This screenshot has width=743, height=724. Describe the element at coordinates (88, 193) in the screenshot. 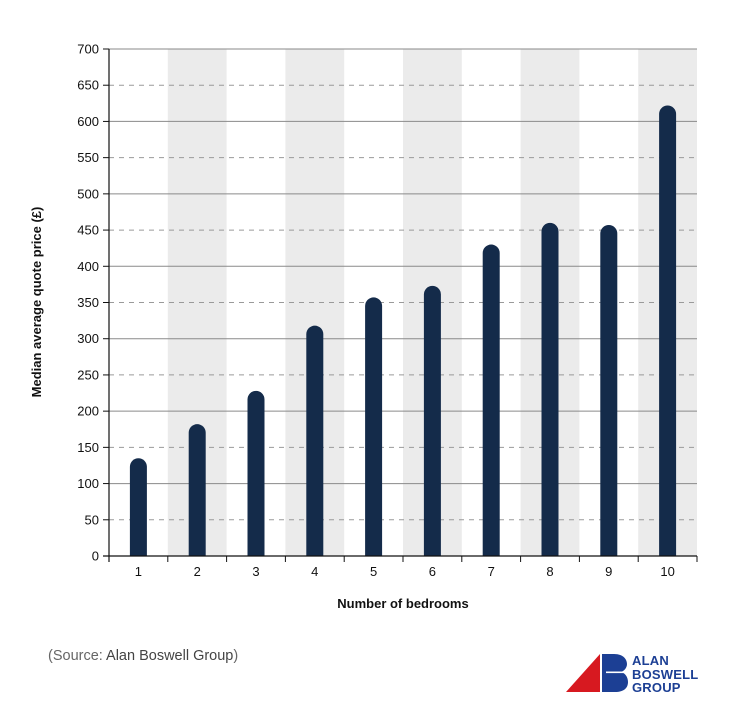

I see `y-tick-label-500: 500` at that location.